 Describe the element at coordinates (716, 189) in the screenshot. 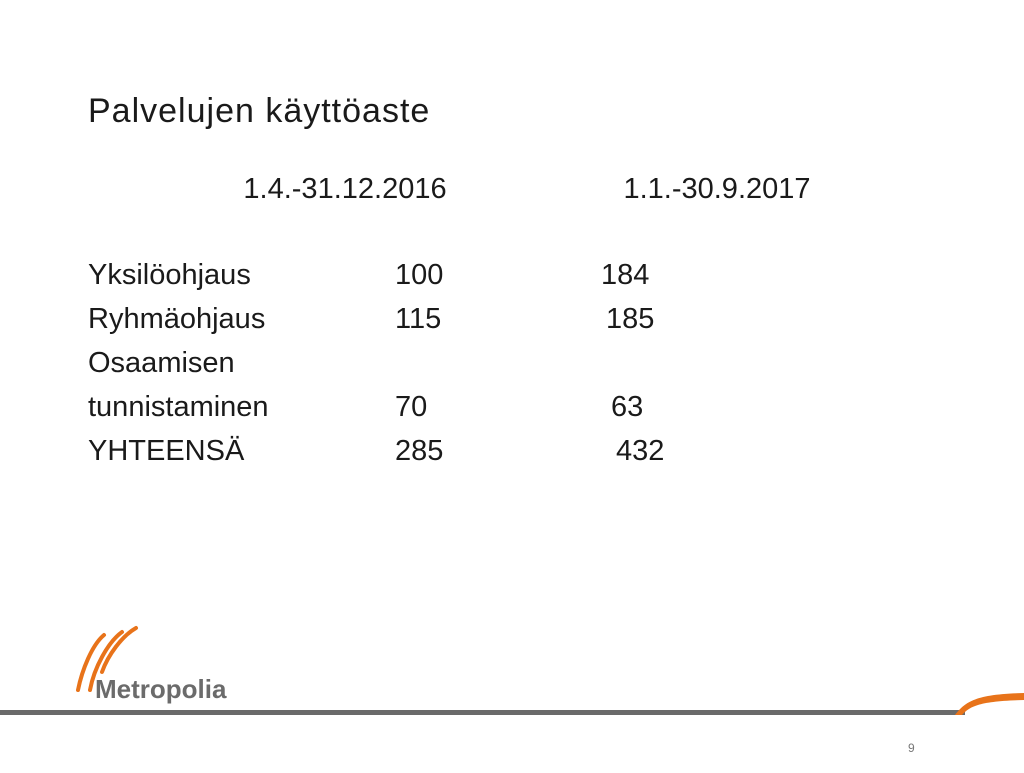

I see `column-header: 1.1.-30.9.2017` at that location.